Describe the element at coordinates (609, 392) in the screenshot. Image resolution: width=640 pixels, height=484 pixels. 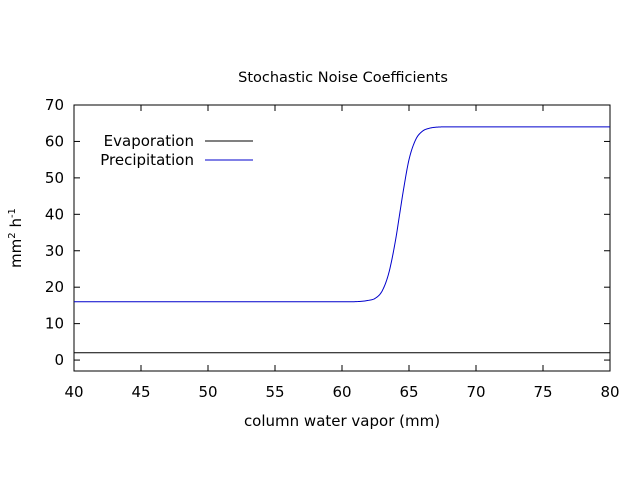
I see `x-tick-label: 80` at that location.